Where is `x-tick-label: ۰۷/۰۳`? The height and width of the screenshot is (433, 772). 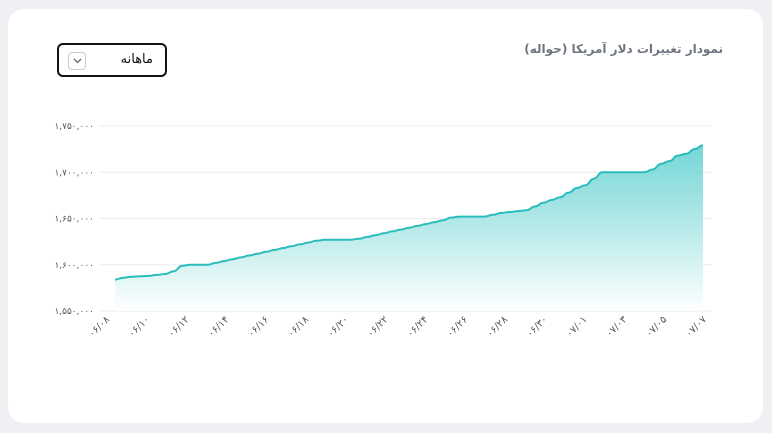 x-tick-label: ۰۷/۰۳ is located at coordinates (617, 327).